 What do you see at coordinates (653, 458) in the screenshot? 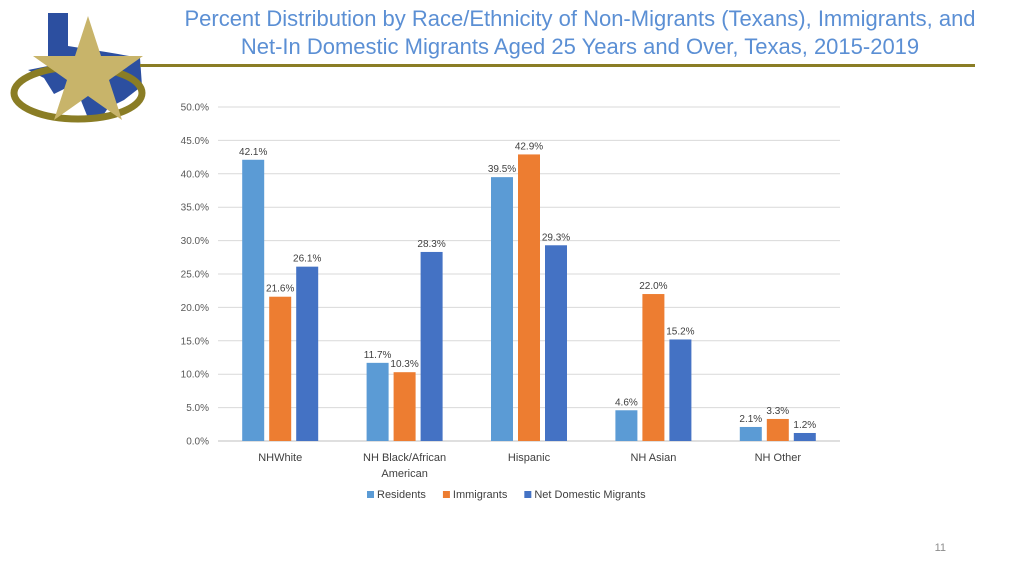
I see `x-tick-label: NH Asian` at bounding box center [653, 458].